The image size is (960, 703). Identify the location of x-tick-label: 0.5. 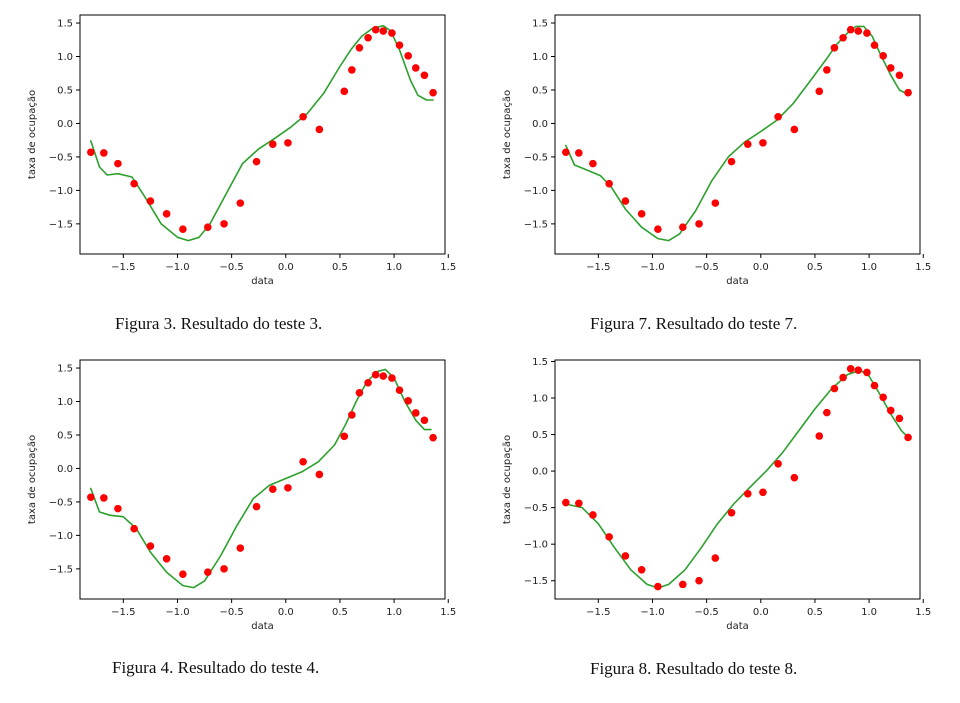
(340, 267).